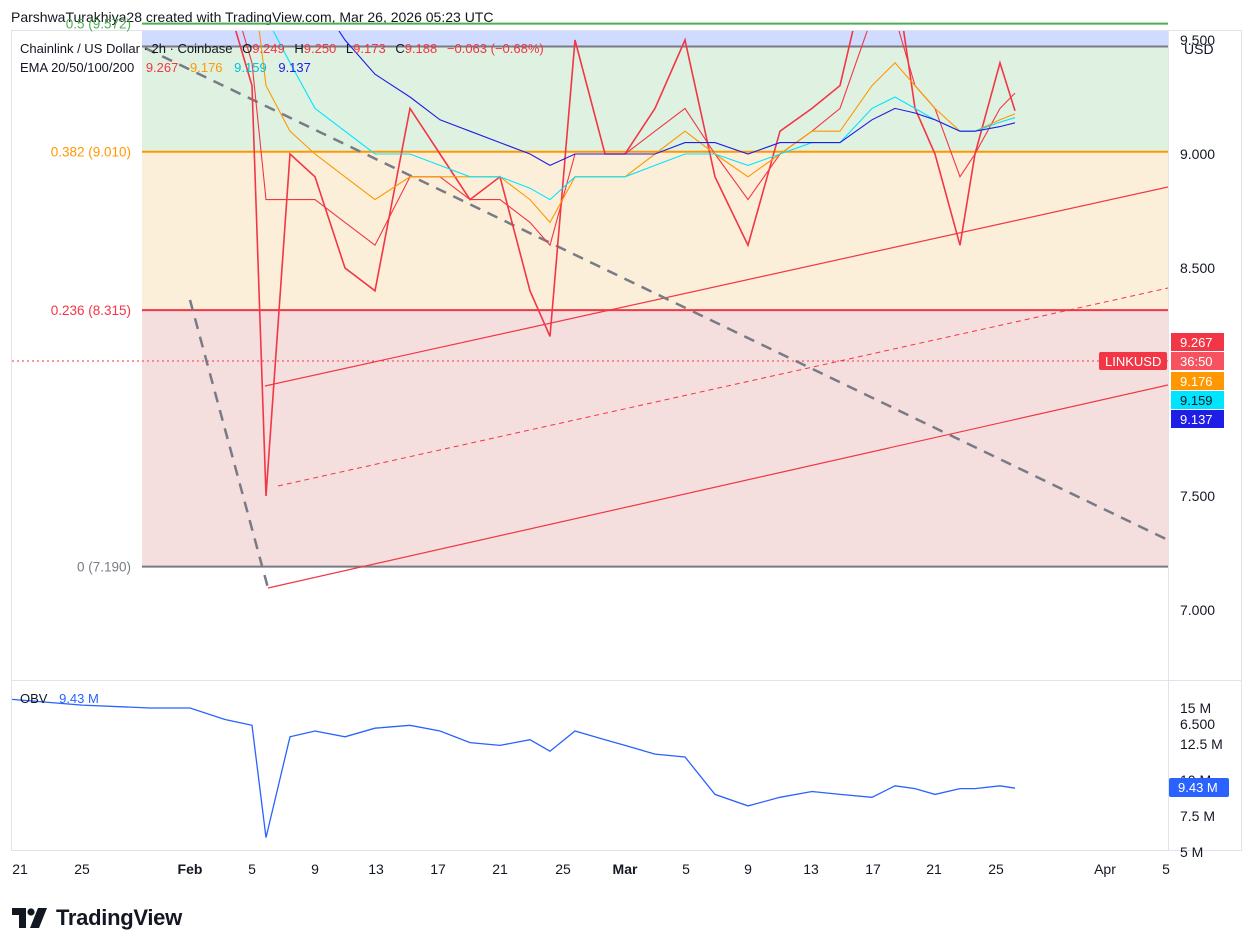 Image resolution: width=1253 pixels, height=952 pixels. Describe the element at coordinates (1105, 869) in the screenshot. I see `time-tick: Apr` at that location.